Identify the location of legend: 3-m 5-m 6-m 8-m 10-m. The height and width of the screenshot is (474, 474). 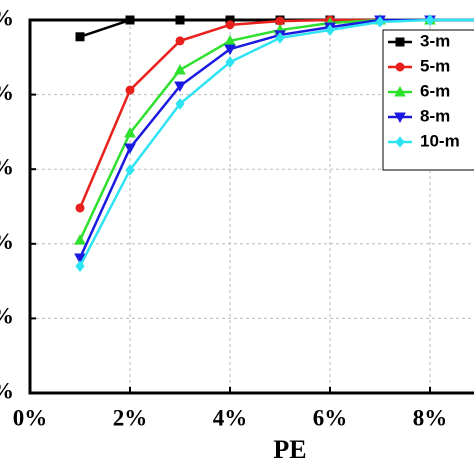
(428, 100).